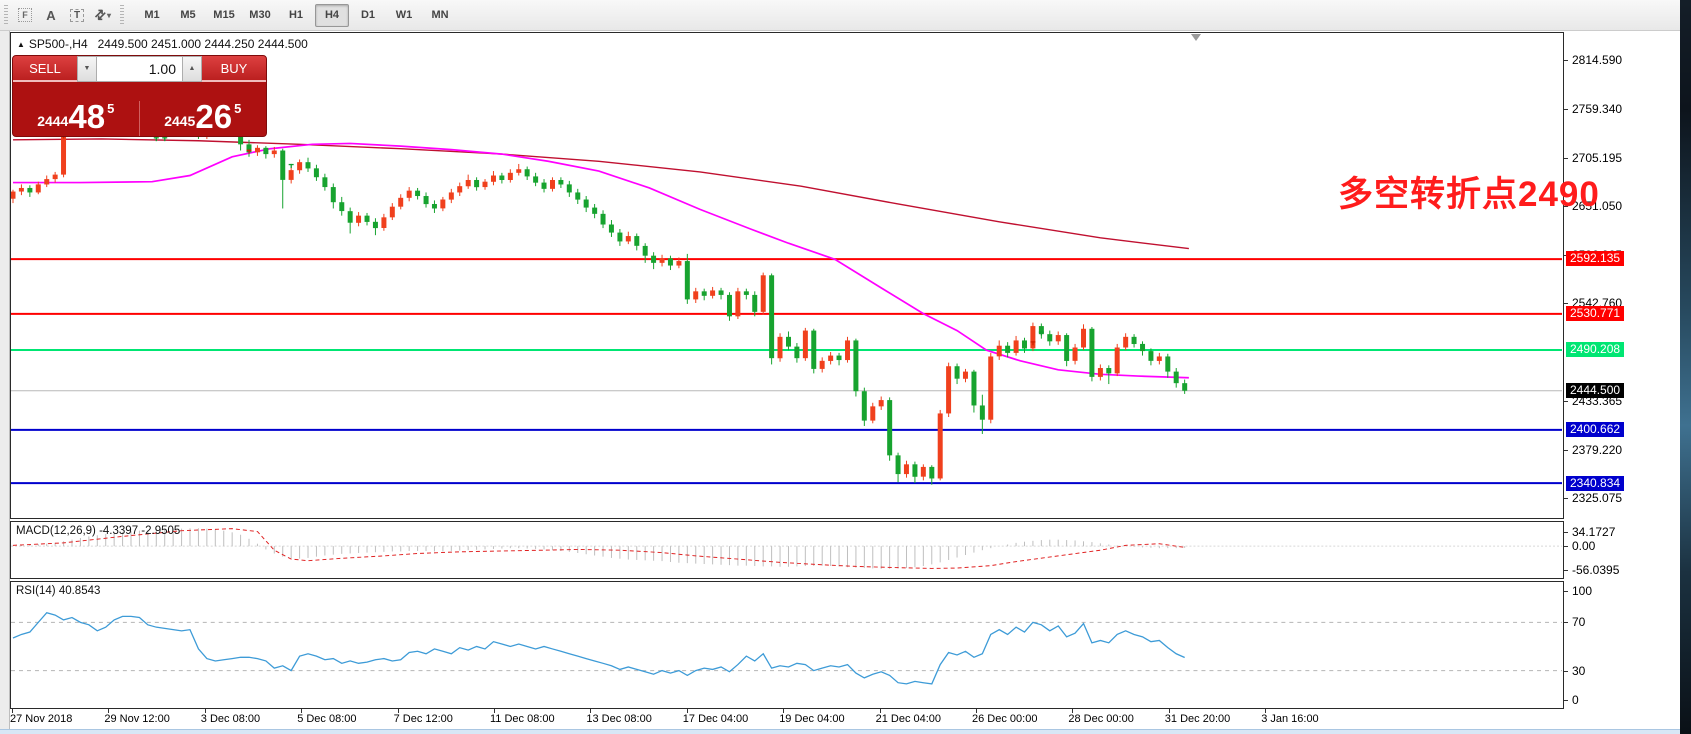  What do you see at coordinates (1290, 719) in the screenshot?
I see `date-label: 3 Jan 16:00` at bounding box center [1290, 719].